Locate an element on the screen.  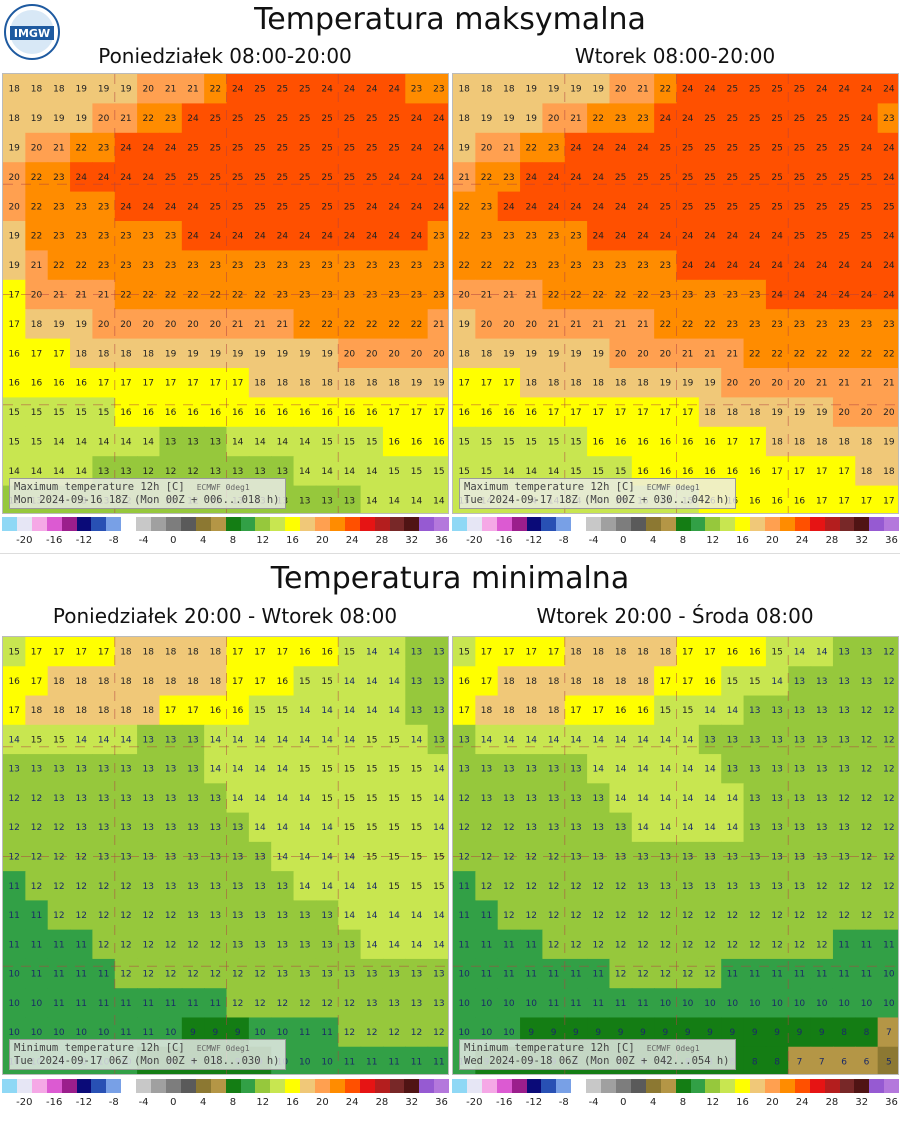
legend-tick-label: -20 is located at coordinates (474, 1102).